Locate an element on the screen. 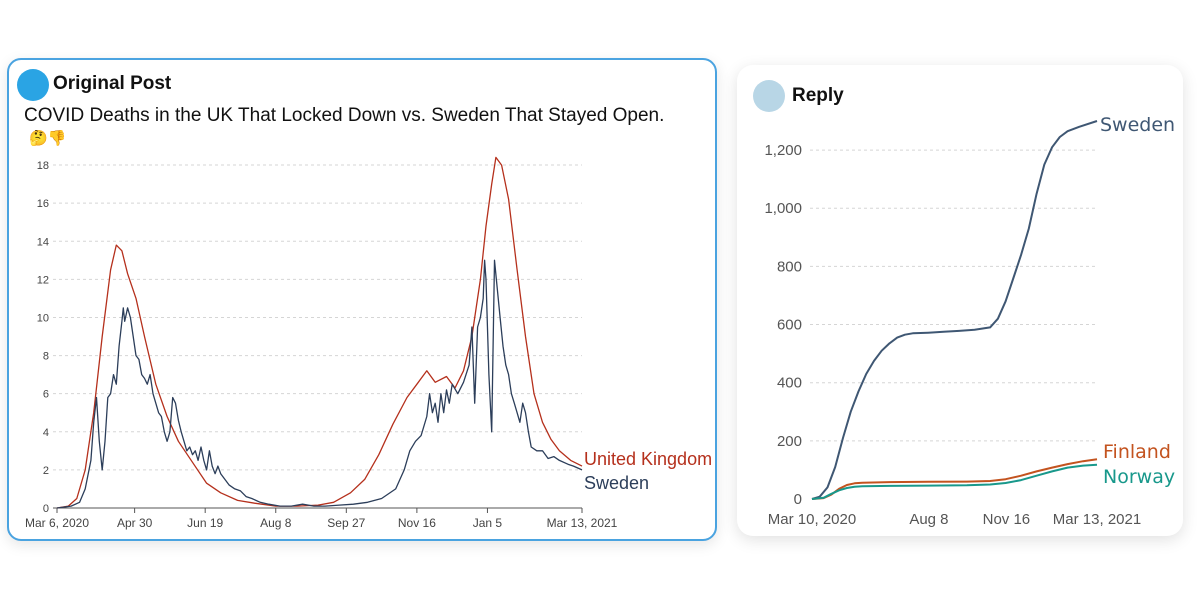 This screenshot has width=1200, height=600. thinking-thumbs-down-emoji-icon: 🤔👎 is located at coordinates (48, 138).